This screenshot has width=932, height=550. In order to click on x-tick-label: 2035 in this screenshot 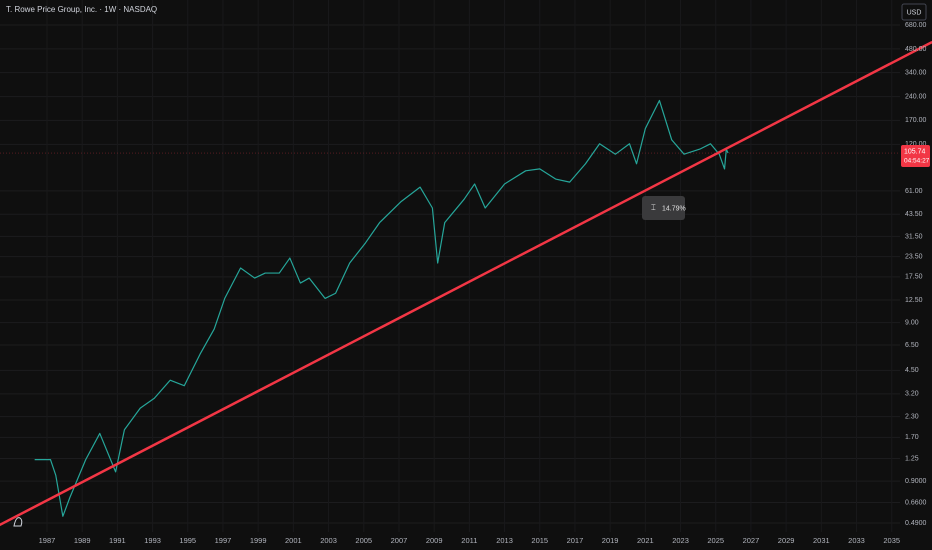, I will do `click(891, 540)`.